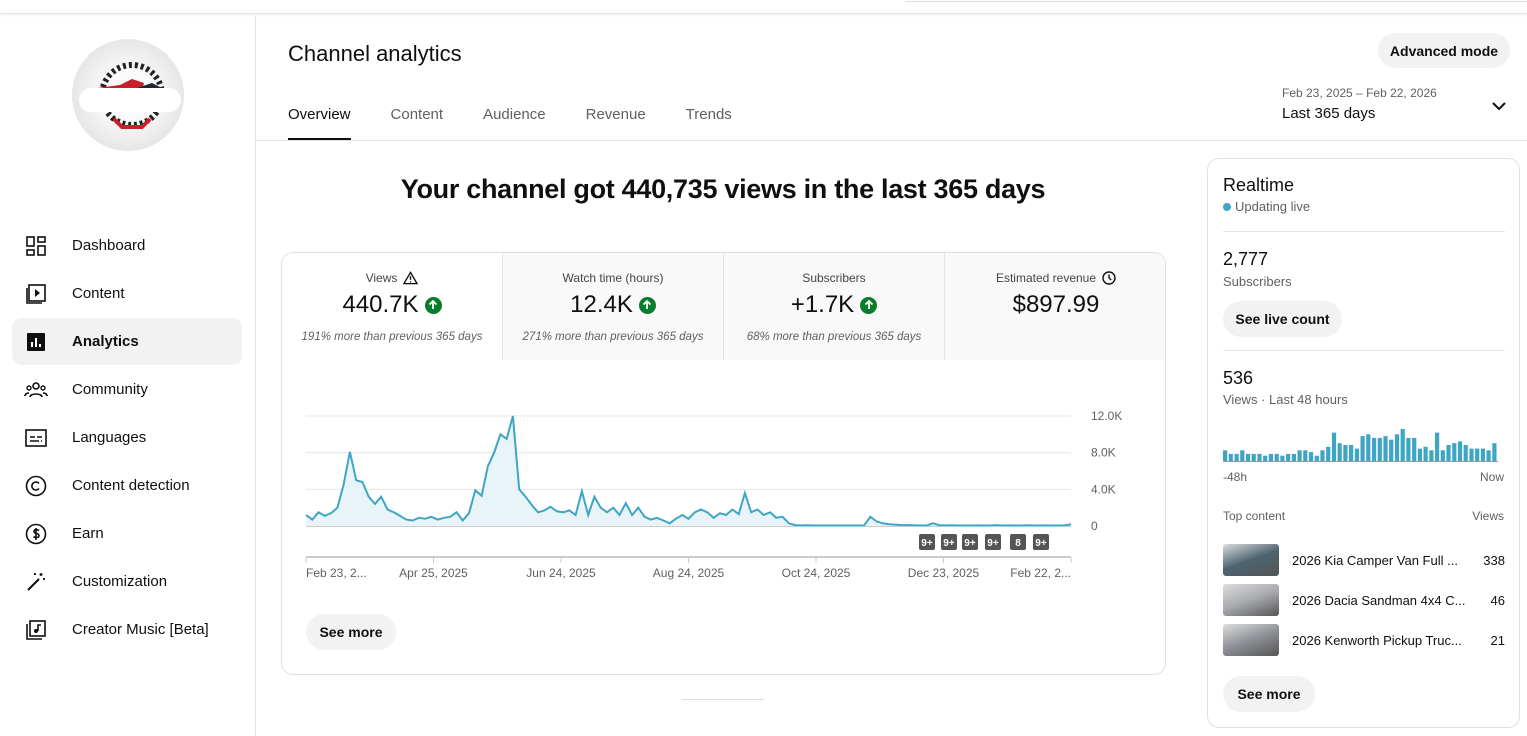 The image size is (1527, 736). What do you see at coordinates (127, 629) in the screenshot?
I see `sidebar-item-creator-music-beta: Creator Music [Beta]` at bounding box center [127, 629].